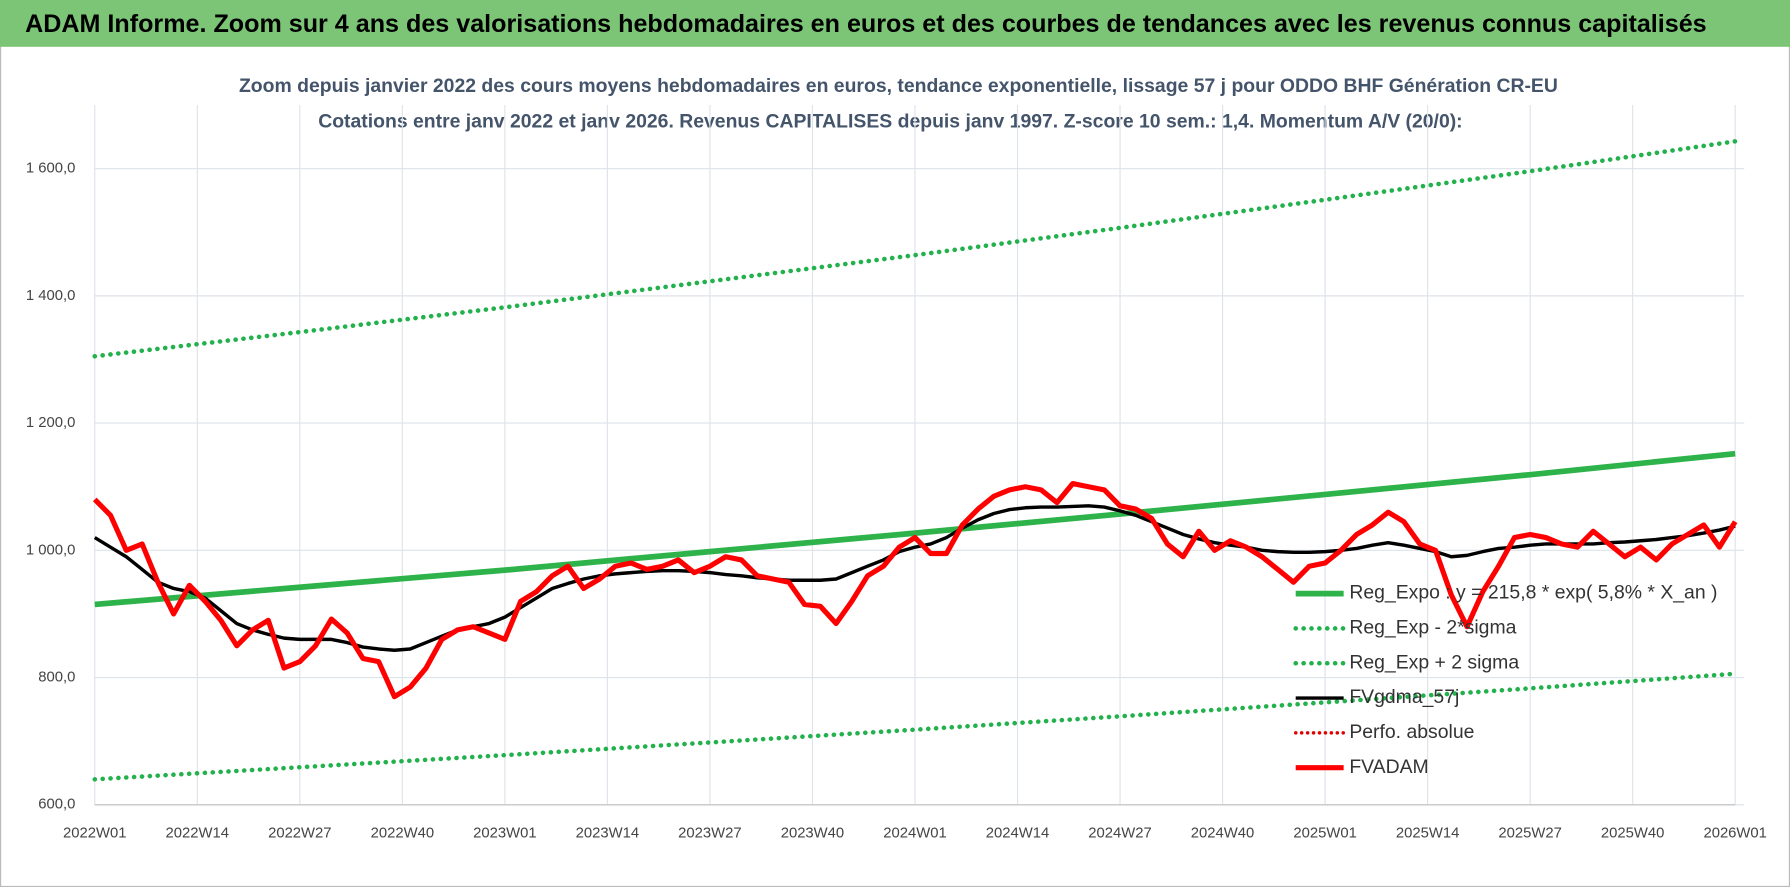  Describe the element at coordinates (1434, 662) in the screenshot. I see `legend-label: Reg_Exp + 2 sigma` at that location.